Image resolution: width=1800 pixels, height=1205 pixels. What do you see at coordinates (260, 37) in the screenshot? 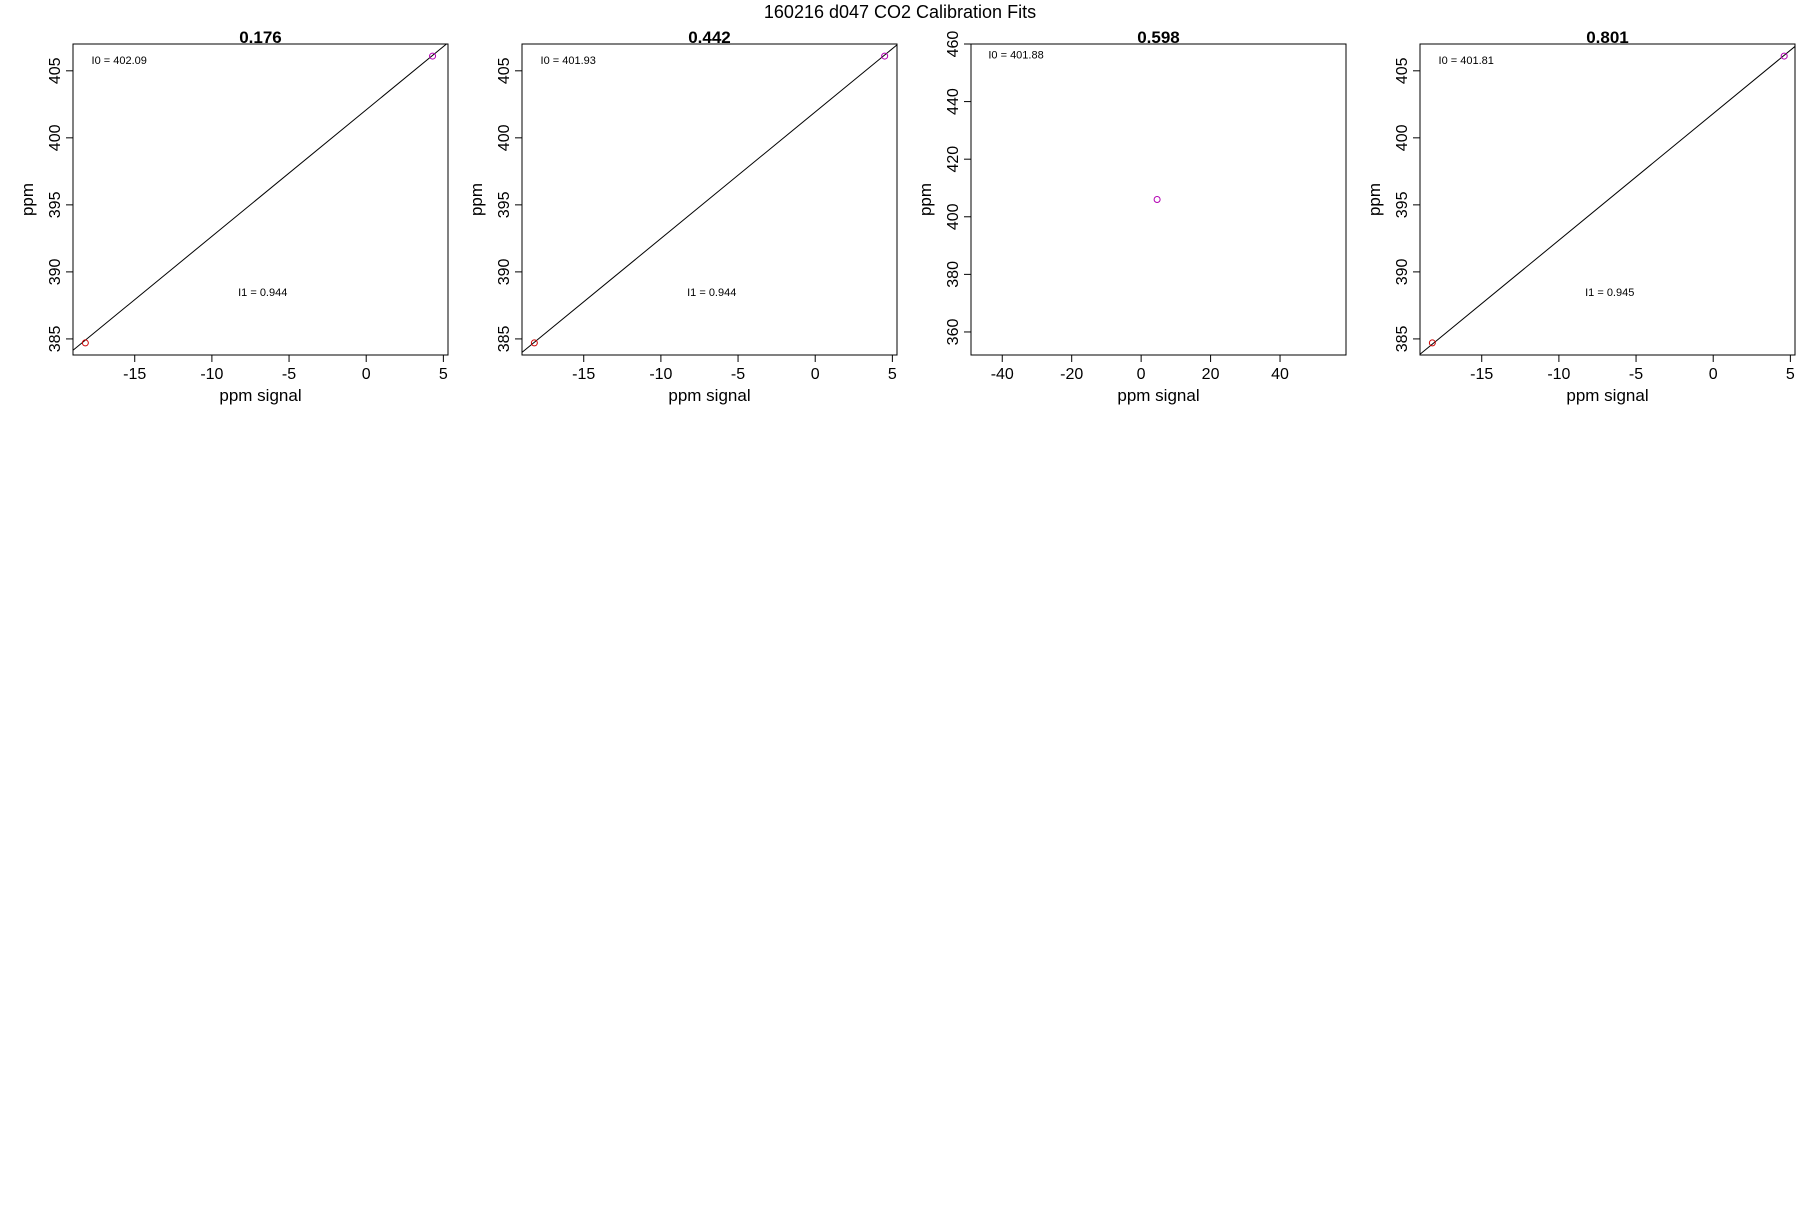
I see `panel-title: 0.176` at bounding box center [260, 37].